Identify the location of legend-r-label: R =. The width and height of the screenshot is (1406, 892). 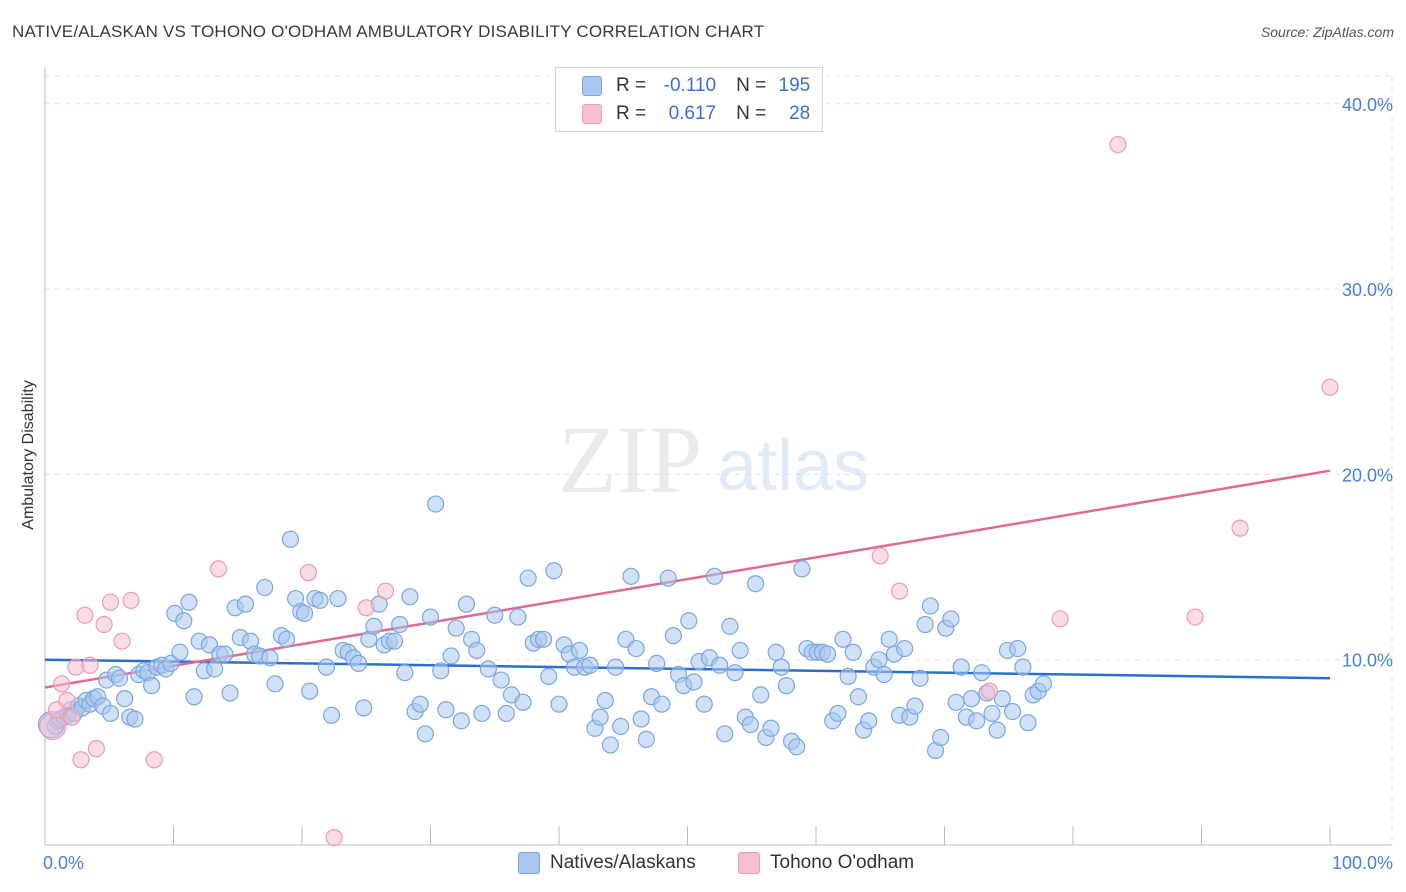
(631, 85).